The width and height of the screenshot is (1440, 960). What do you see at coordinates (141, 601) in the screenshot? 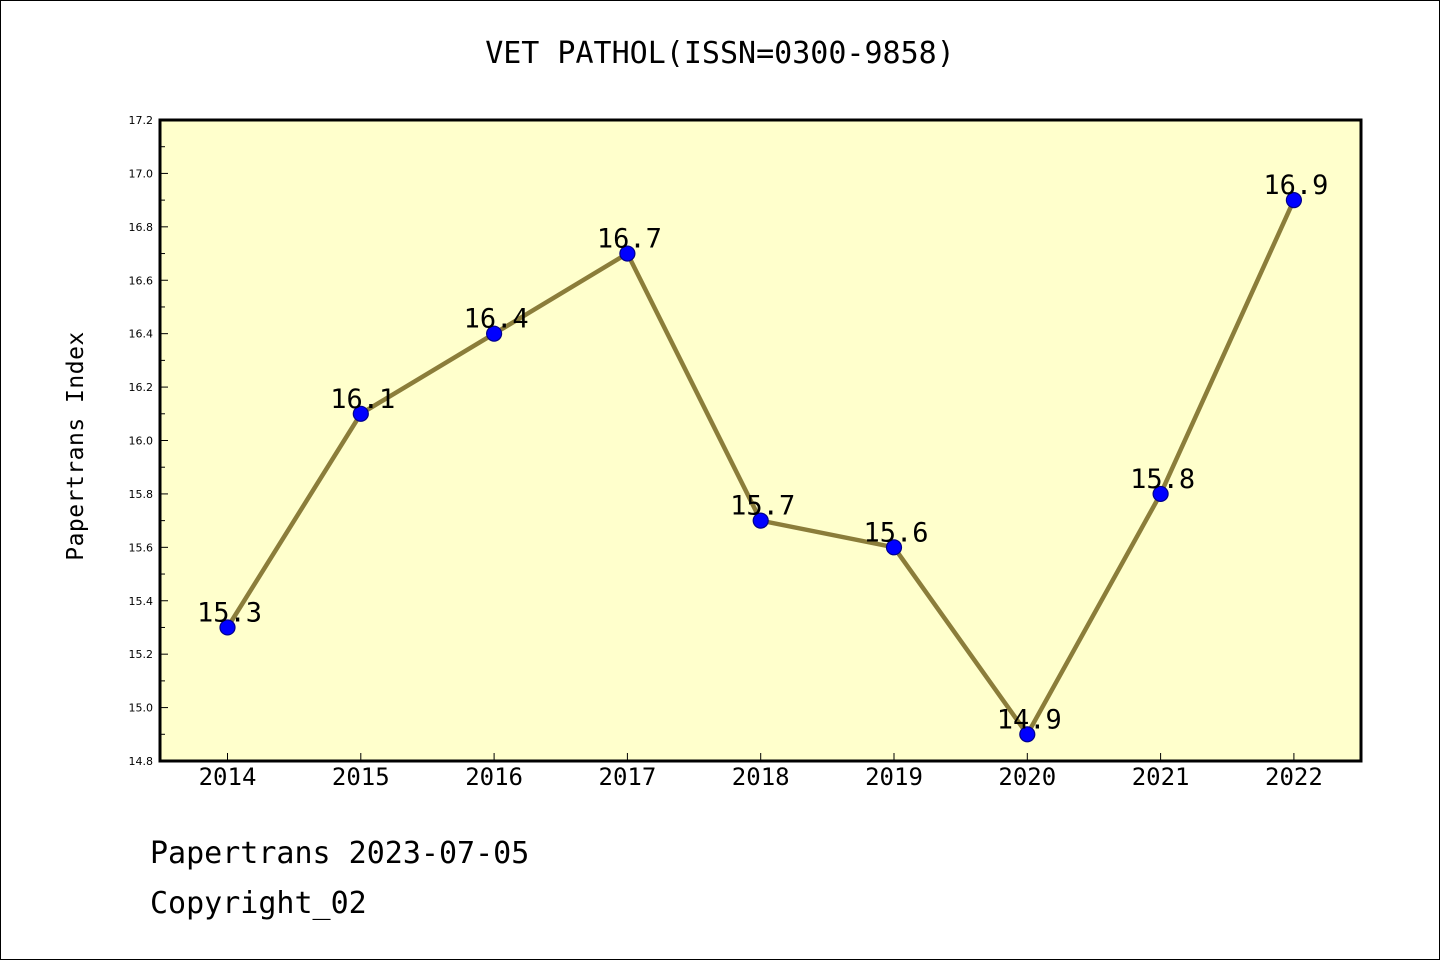
I see `y-tick-label: 15.4` at bounding box center [141, 601].